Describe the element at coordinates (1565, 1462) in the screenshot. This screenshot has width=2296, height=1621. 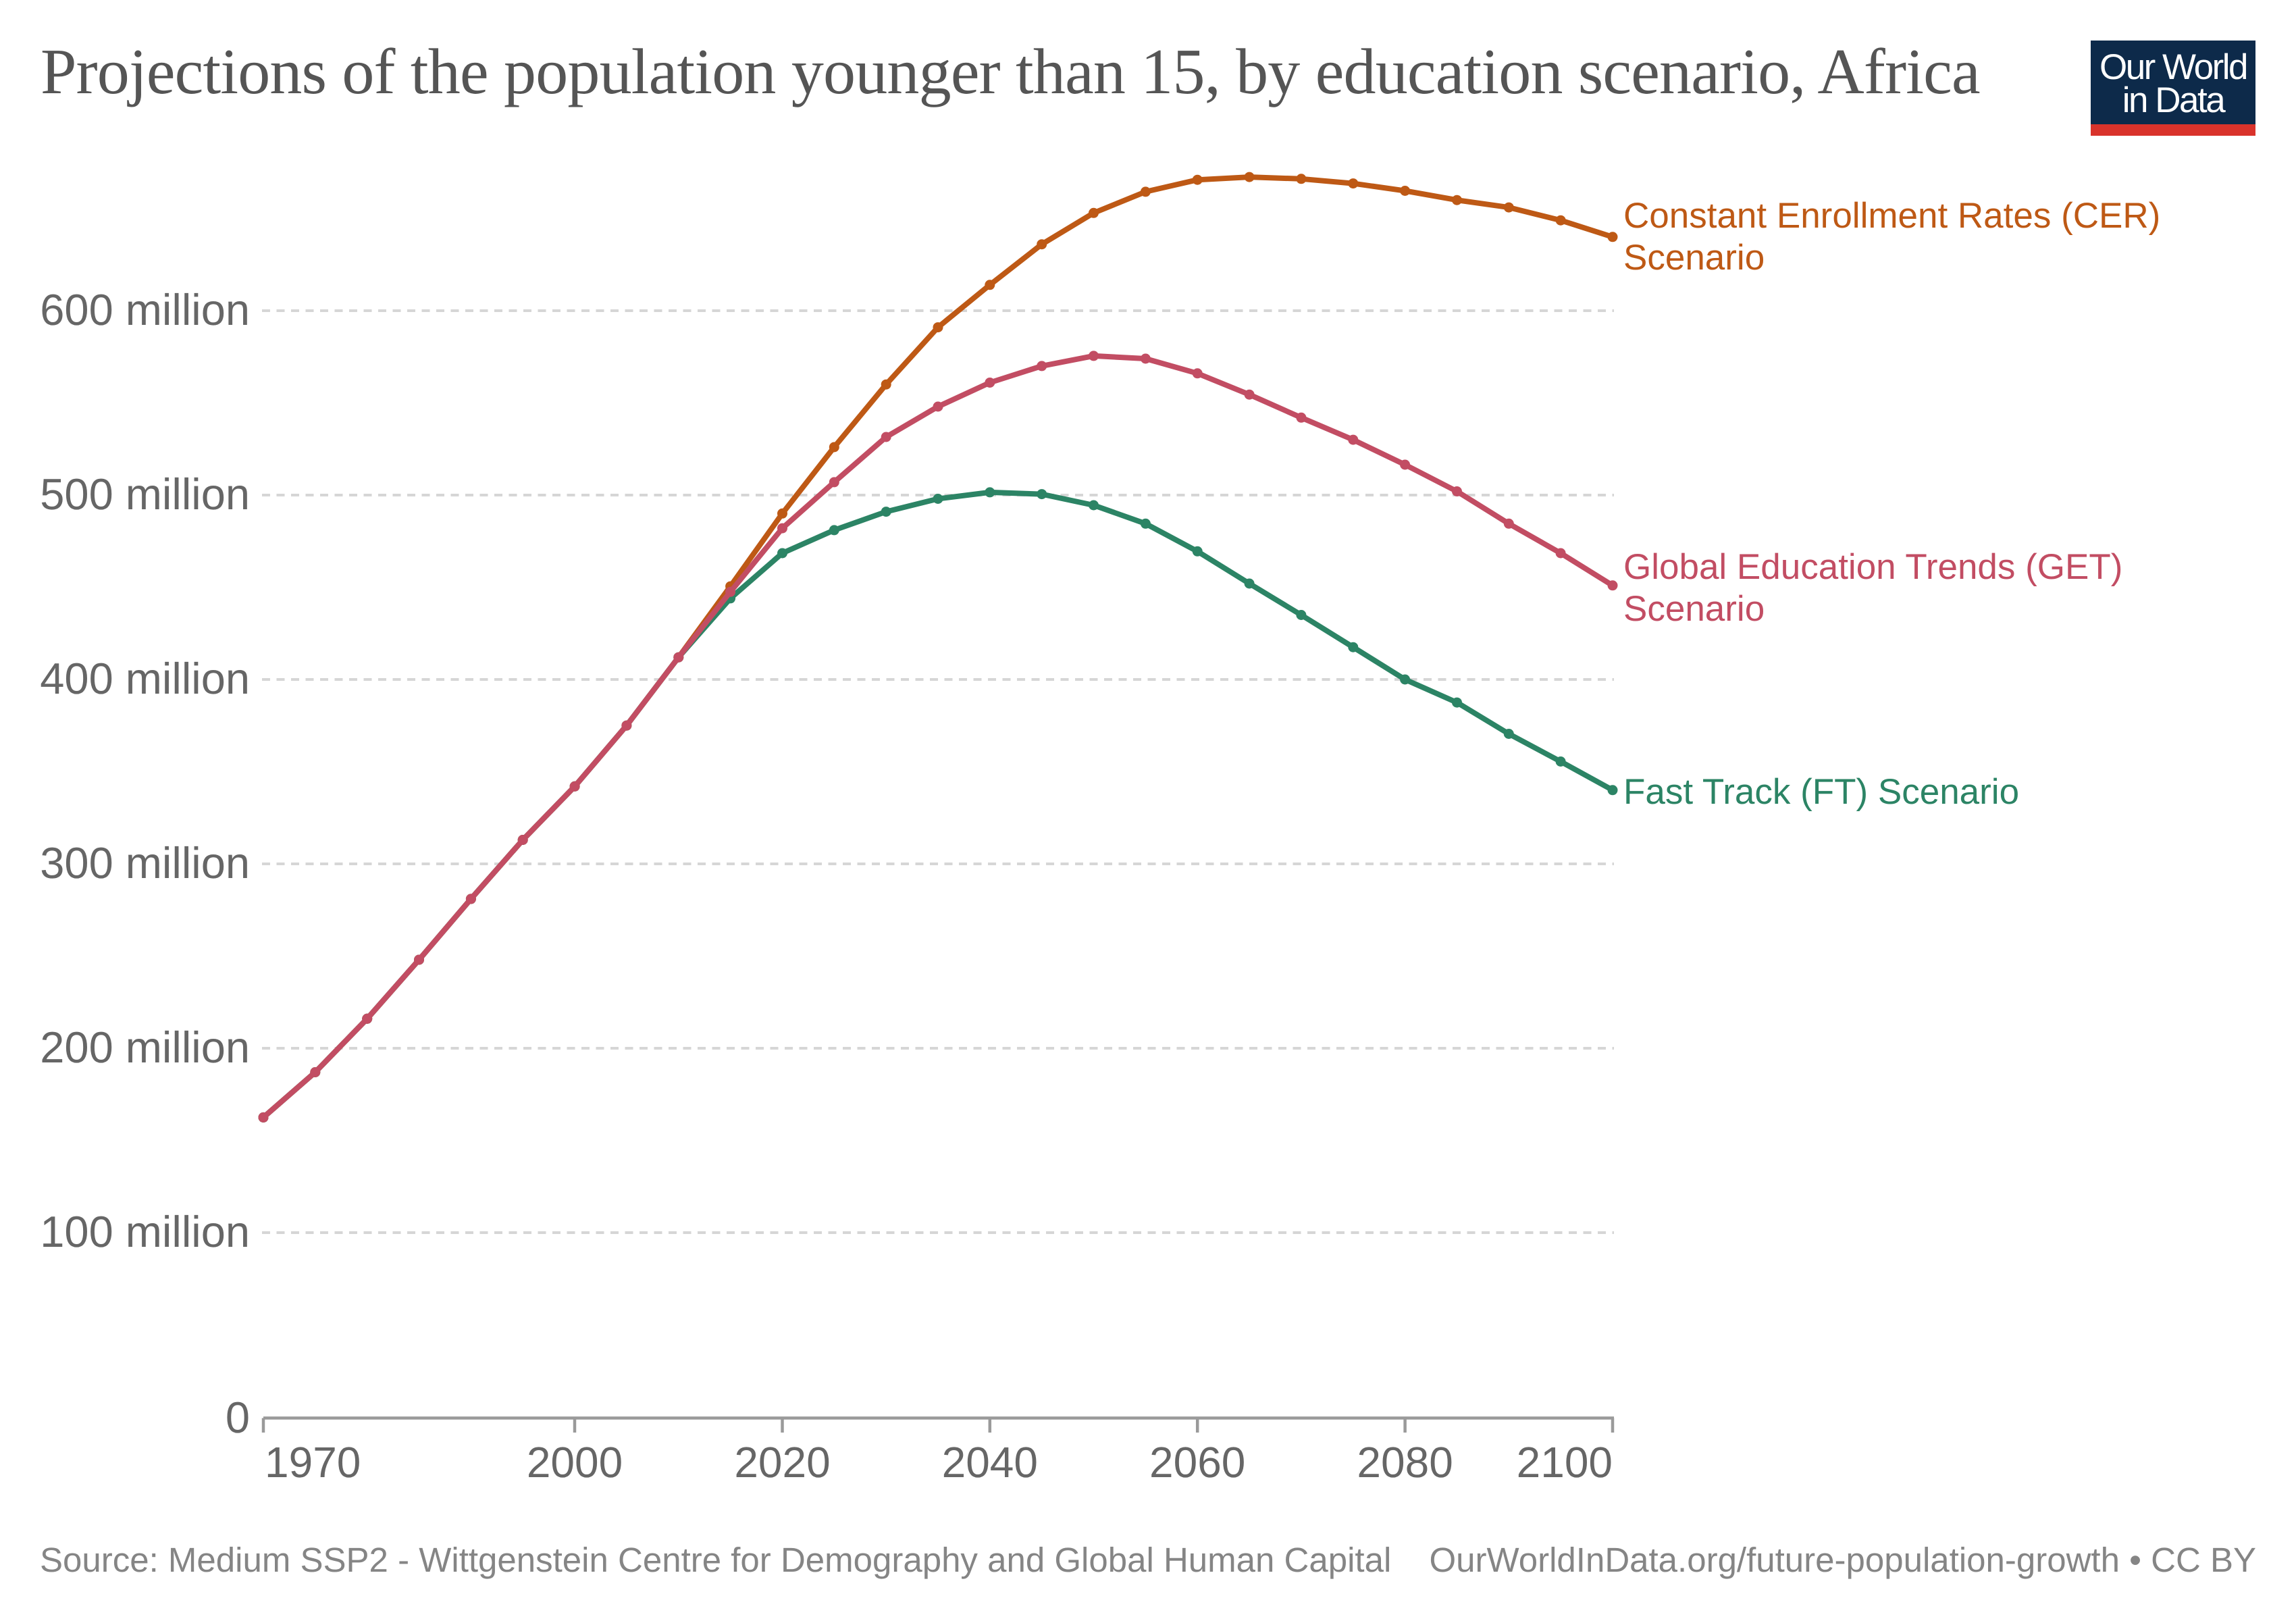
I see `svg-text: 2100` at that location.